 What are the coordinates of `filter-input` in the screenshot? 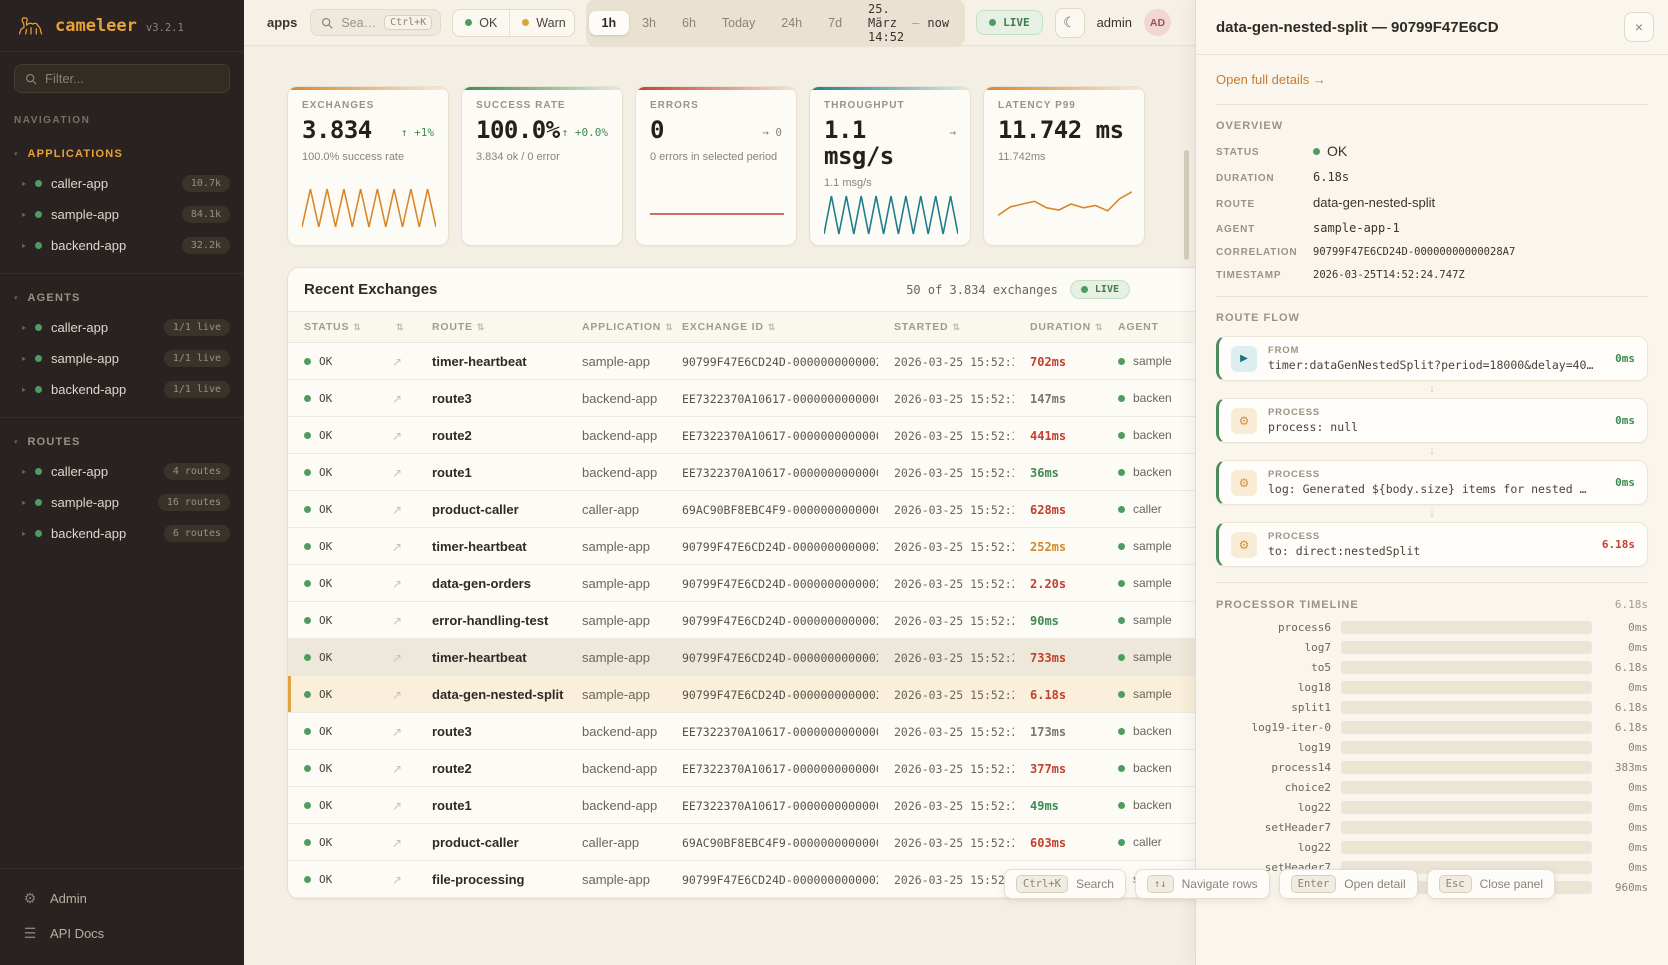 It's located at (132, 78).